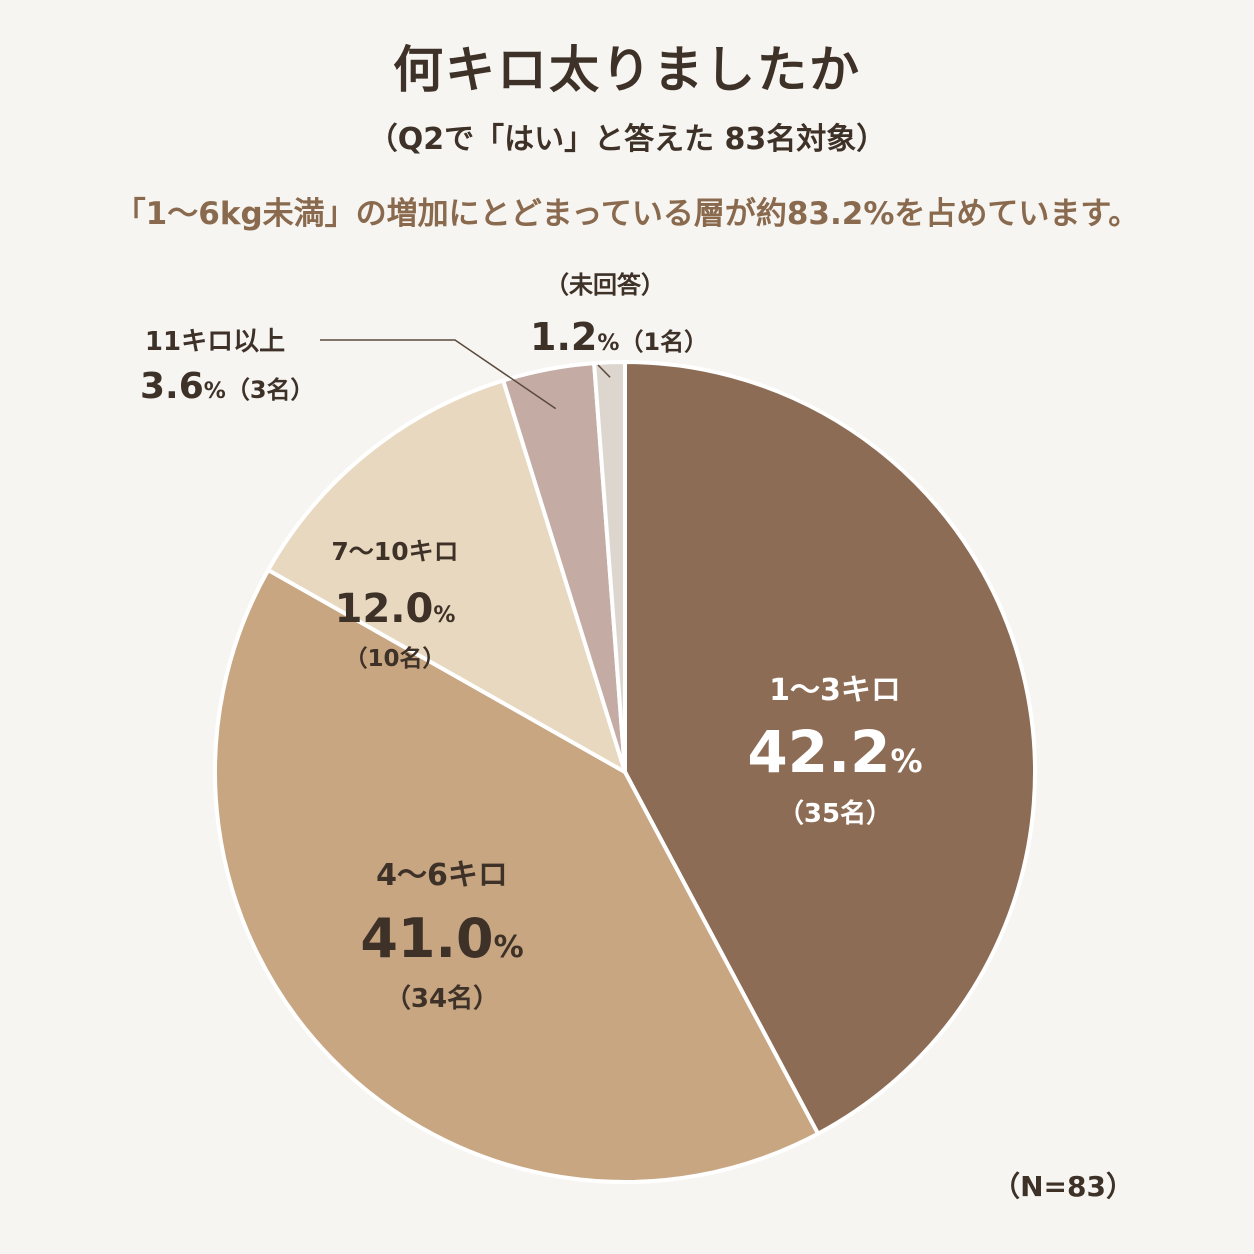 This screenshot has height=1254, width=1254. What do you see at coordinates (619, 337) in the screenshot?
I see `slice-percent-label: 1.2%（1名）` at bounding box center [619, 337].